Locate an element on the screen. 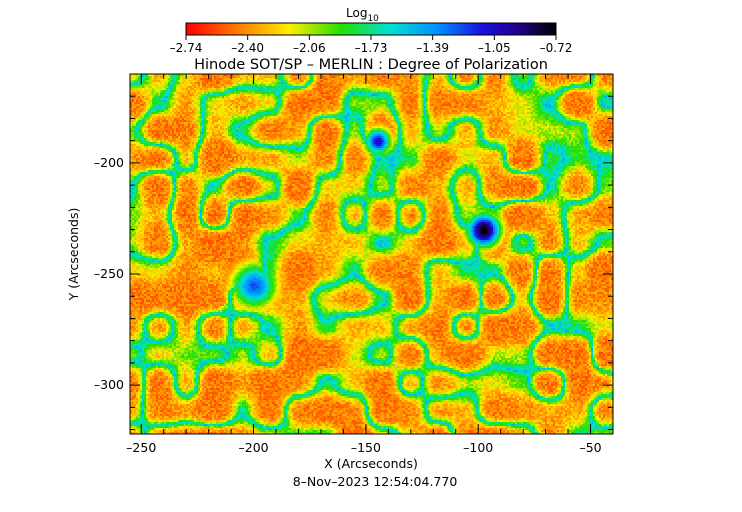 The width and height of the screenshot is (742, 512). x-tick-label: –100 is located at coordinates (478, 447).